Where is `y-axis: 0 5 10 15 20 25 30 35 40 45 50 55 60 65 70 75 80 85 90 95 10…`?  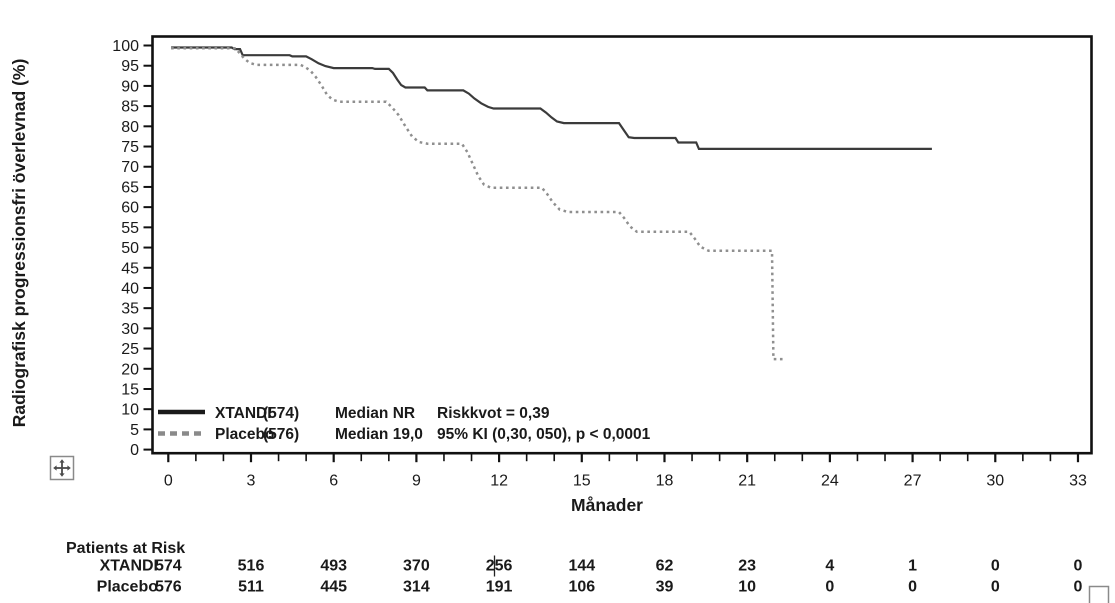
y-axis: 0 5 10 15 20 25 30 35 40 45 50 55 60 65 70 75 80 85 90 95 10… is located at coordinates (132, 248).